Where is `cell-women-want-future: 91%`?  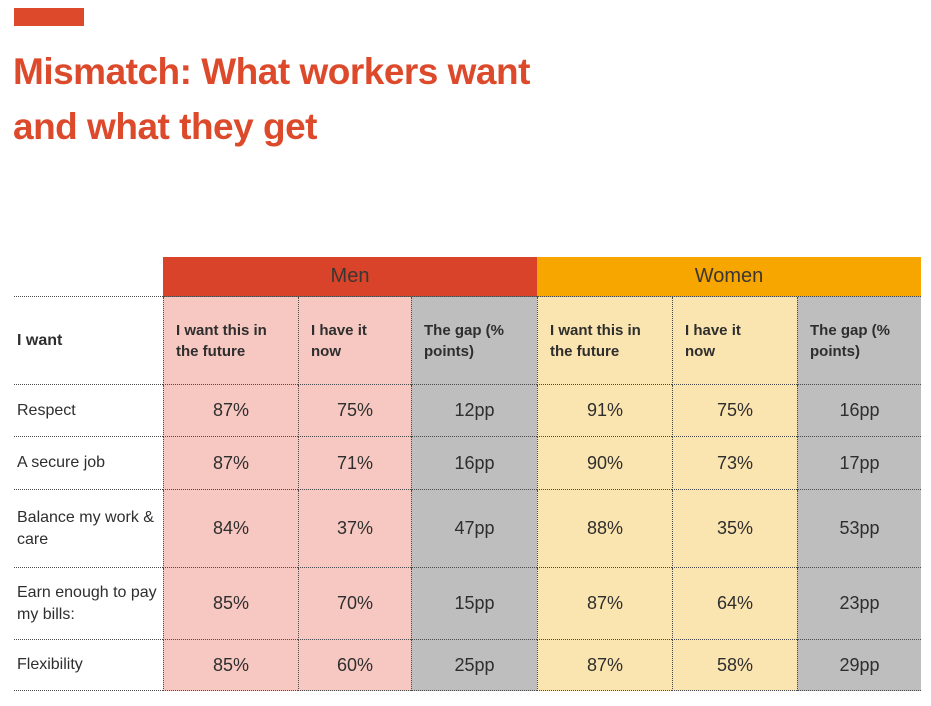 cell-women-want-future: 91% is located at coordinates (604, 411).